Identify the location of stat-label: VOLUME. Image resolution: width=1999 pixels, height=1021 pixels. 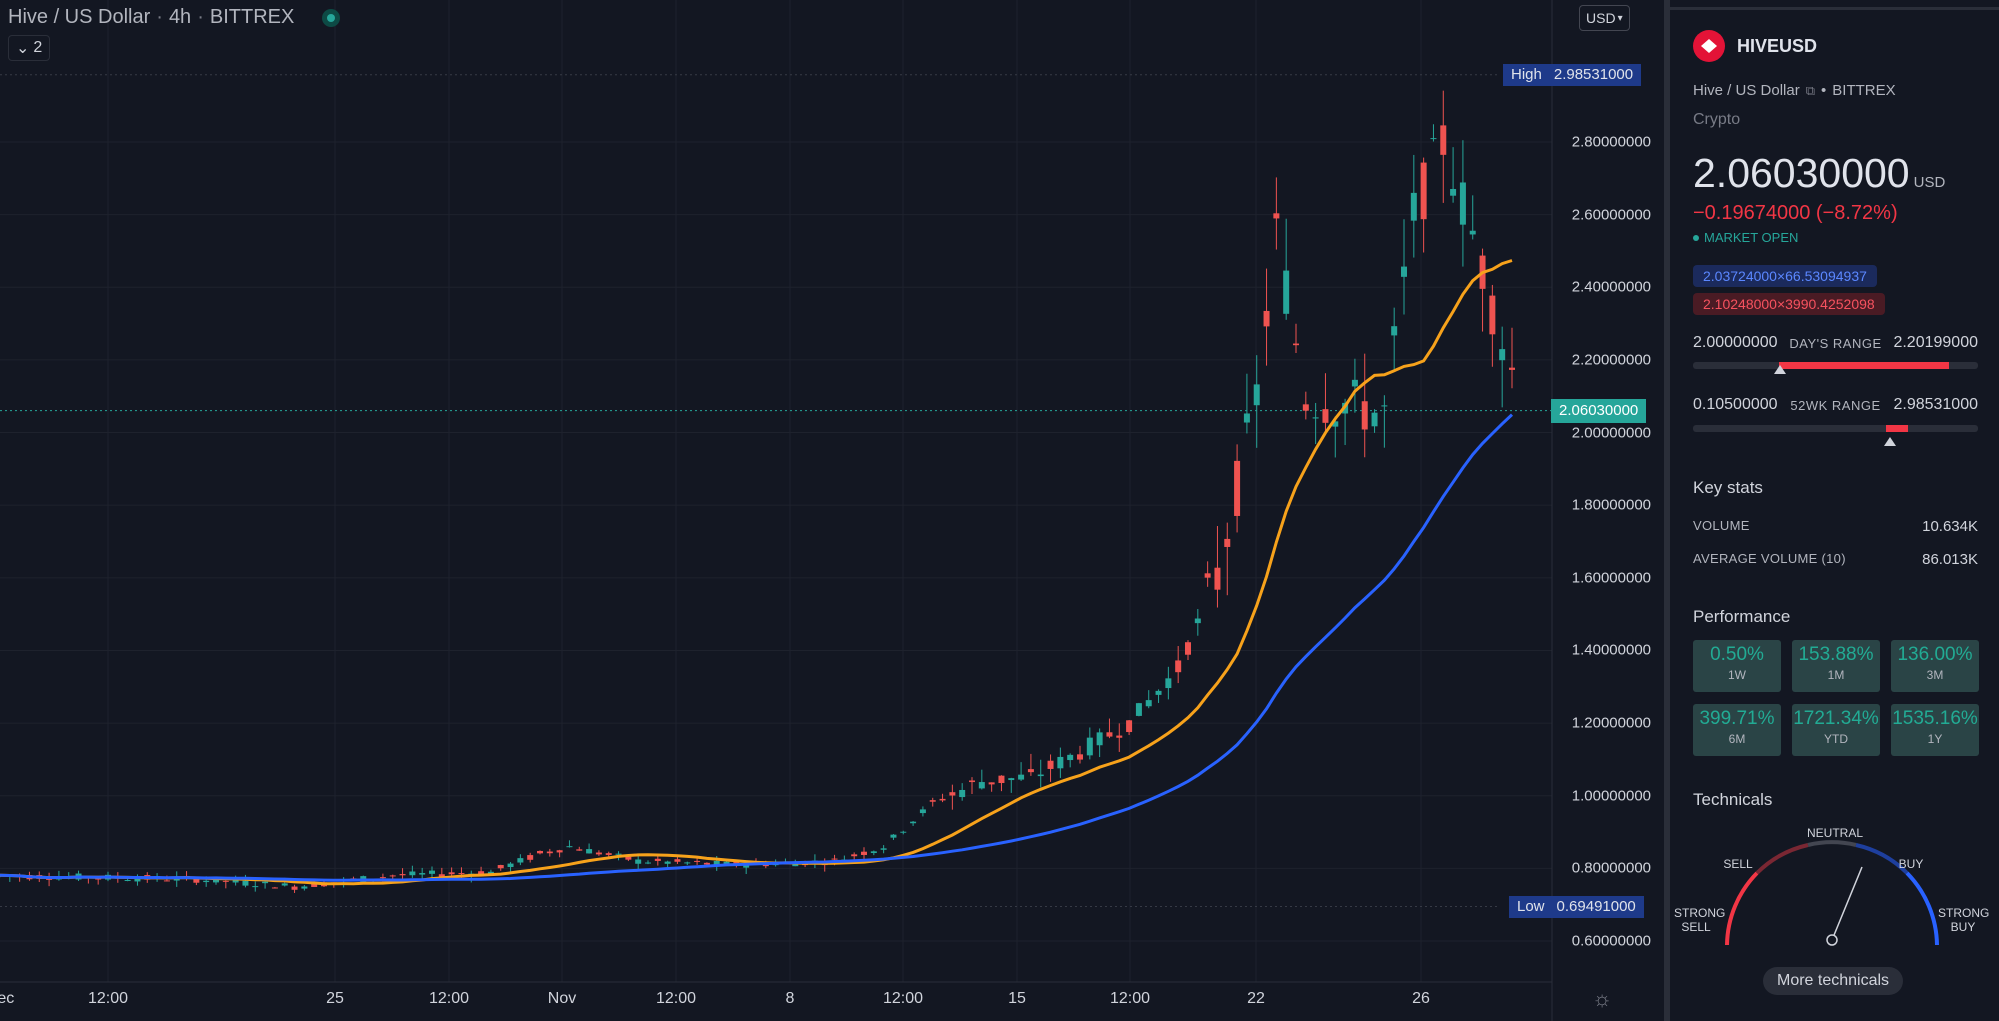
(1721, 525).